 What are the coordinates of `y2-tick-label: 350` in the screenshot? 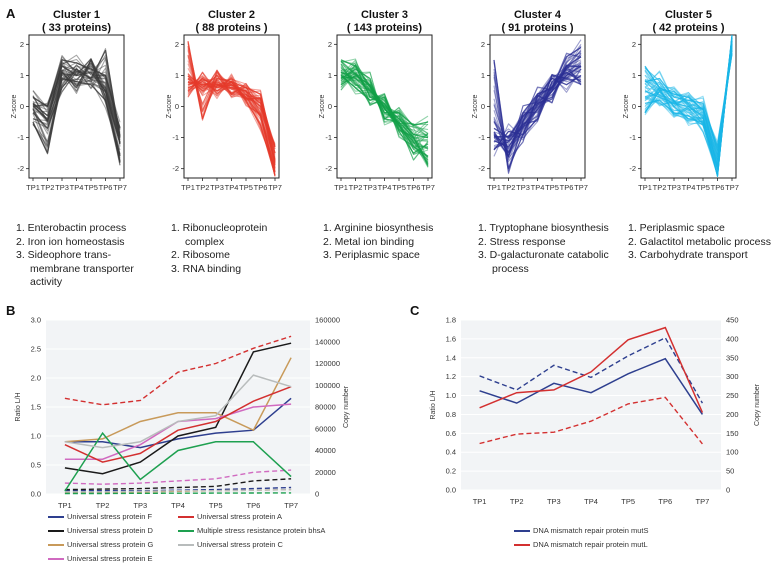 It's located at (732, 357).